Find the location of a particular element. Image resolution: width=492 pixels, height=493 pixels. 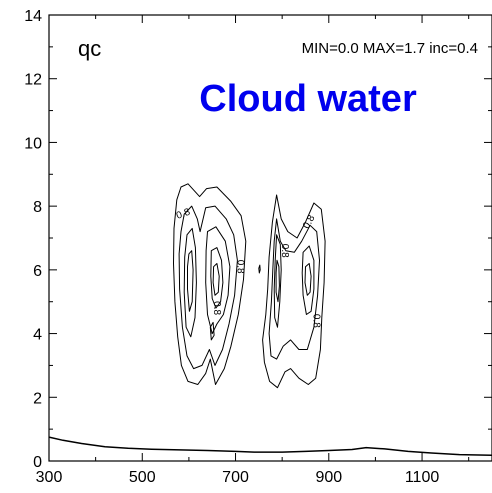

contour-speck is located at coordinates (259, 269).